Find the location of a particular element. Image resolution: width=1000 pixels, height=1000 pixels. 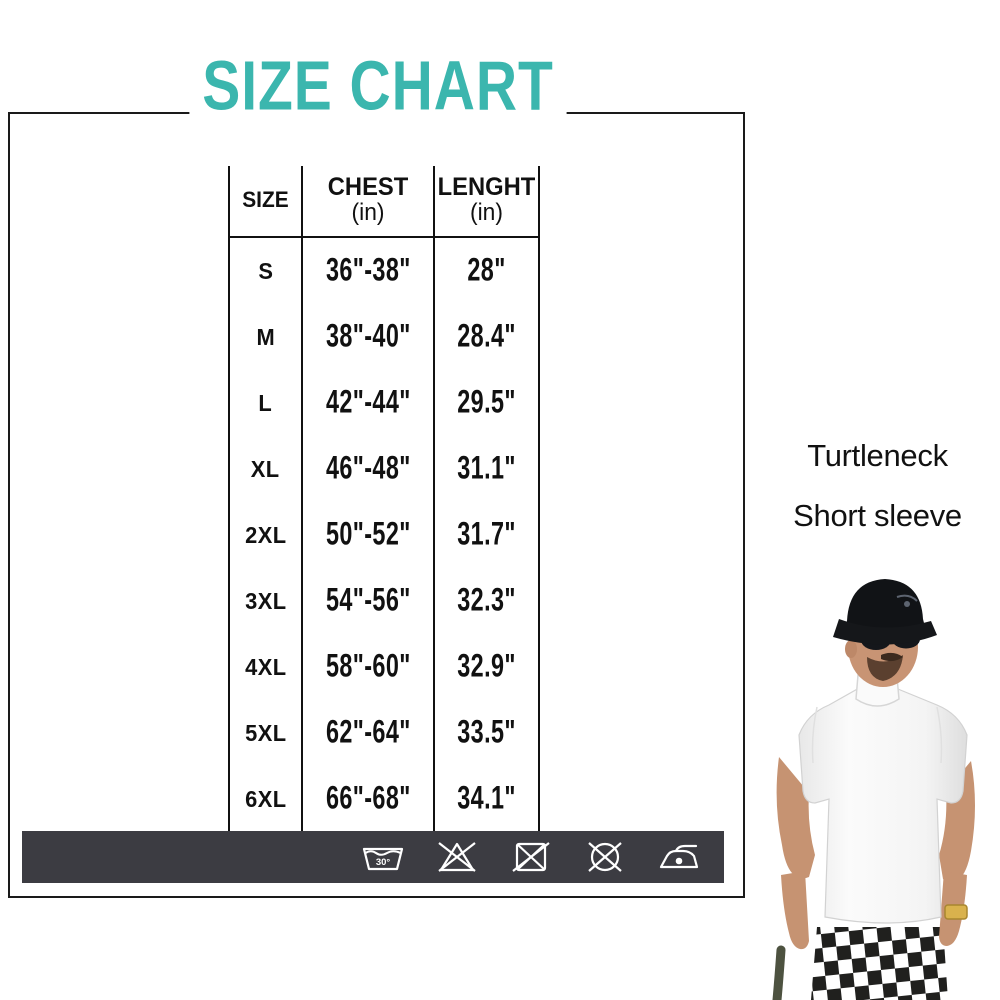

cell-length-value: 32.9" is located at coordinates (486, 666).